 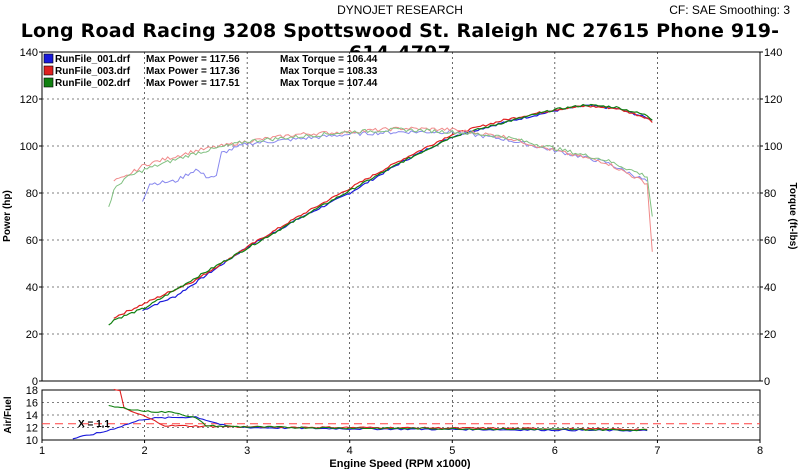 I want to click on y-tick-label-power: 20, so click(x=32, y=335).